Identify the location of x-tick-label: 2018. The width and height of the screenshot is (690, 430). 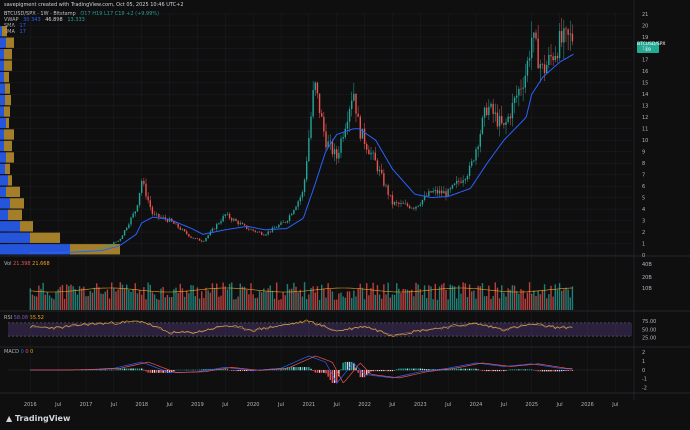
(141, 405).